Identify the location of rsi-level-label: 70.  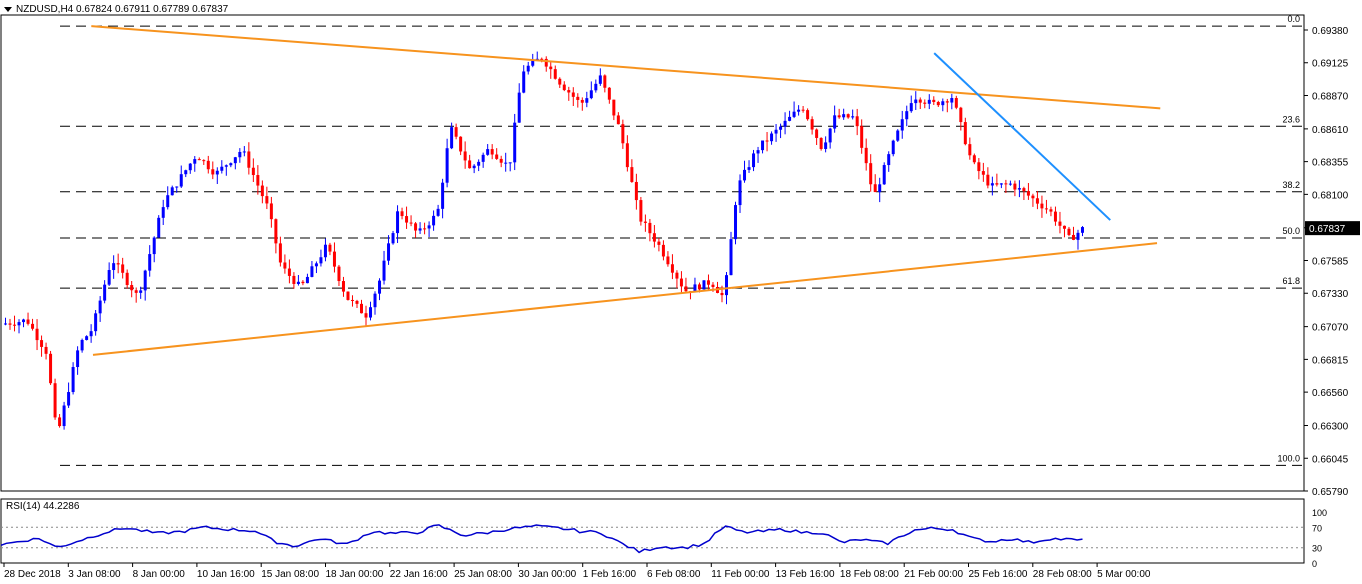
(1317, 528).